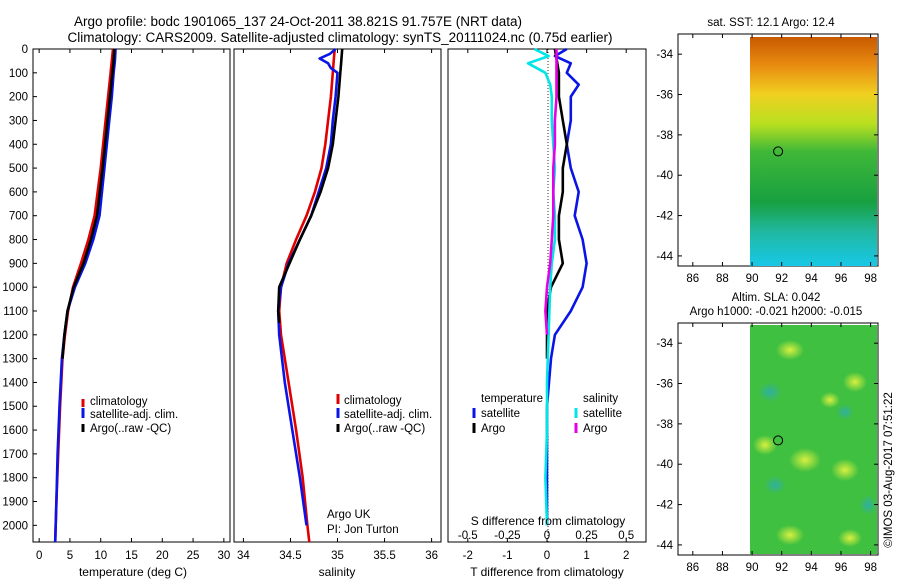 The width and height of the screenshot is (900, 580). I want to click on s-tick-label: -0.25, so click(507, 536).